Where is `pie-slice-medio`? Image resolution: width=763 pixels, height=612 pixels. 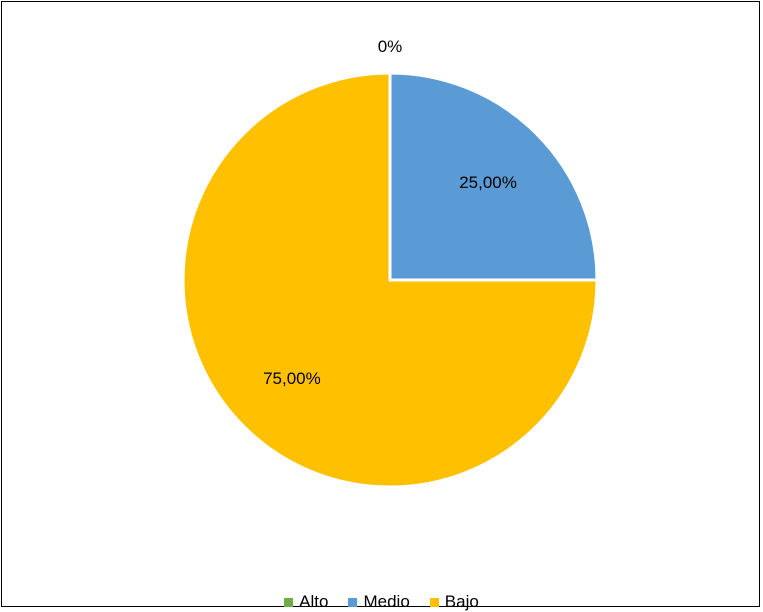
pie-slice-medio is located at coordinates (493, 176).